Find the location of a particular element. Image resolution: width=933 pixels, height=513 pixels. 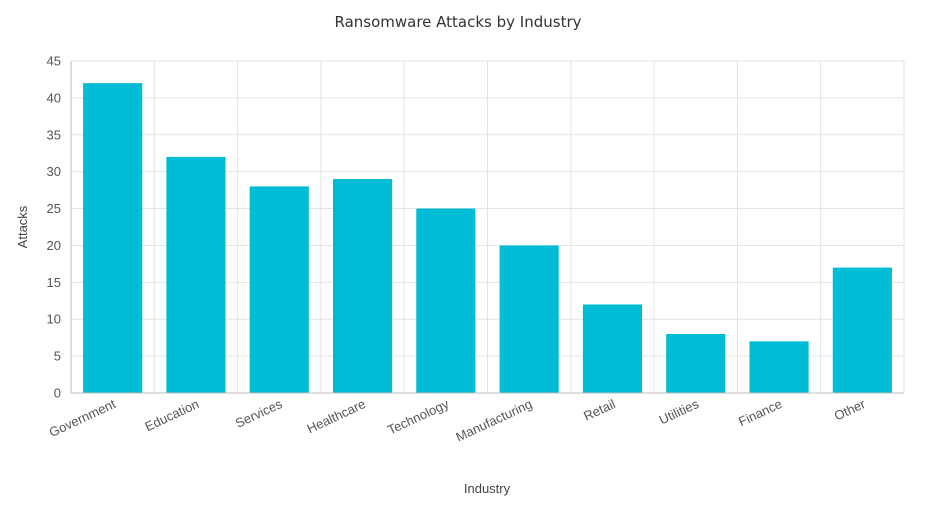

x-tick-label: Utilities is located at coordinates (679, 412).